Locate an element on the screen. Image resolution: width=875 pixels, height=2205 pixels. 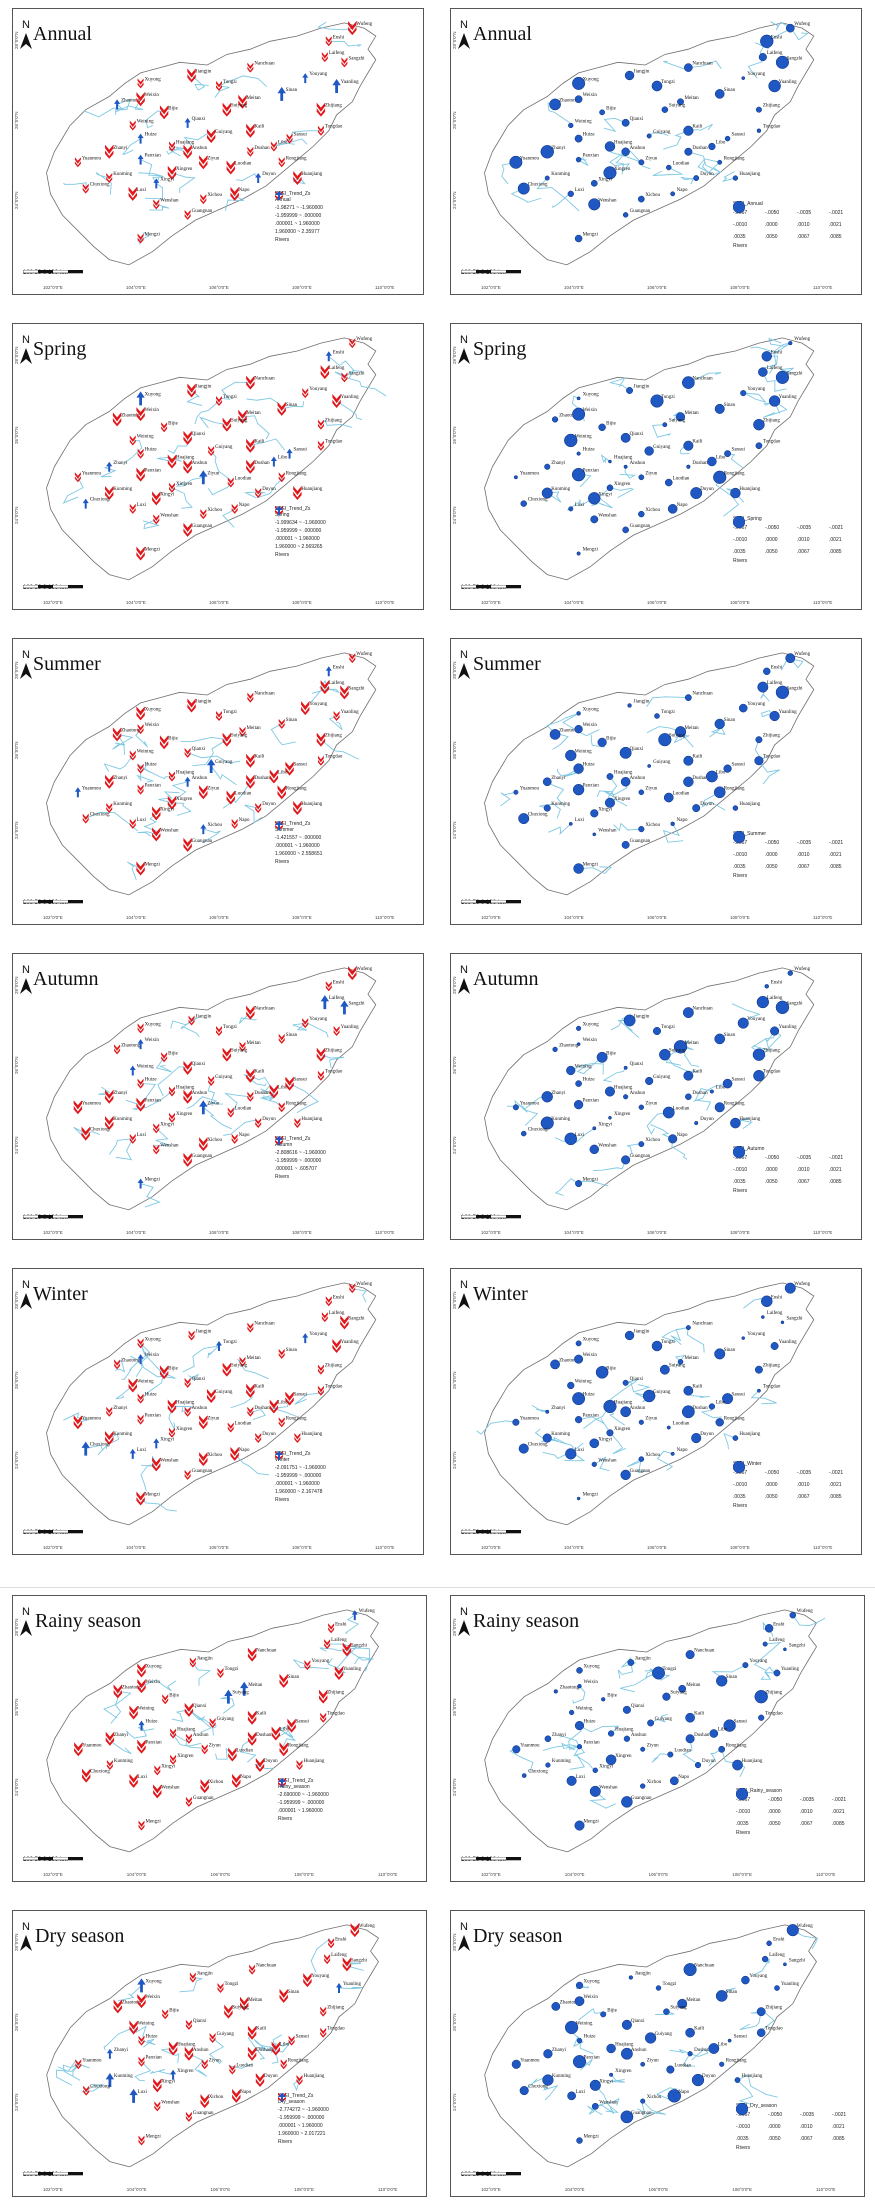
station-name-label: Enshi is located at coordinates (341, 1624).